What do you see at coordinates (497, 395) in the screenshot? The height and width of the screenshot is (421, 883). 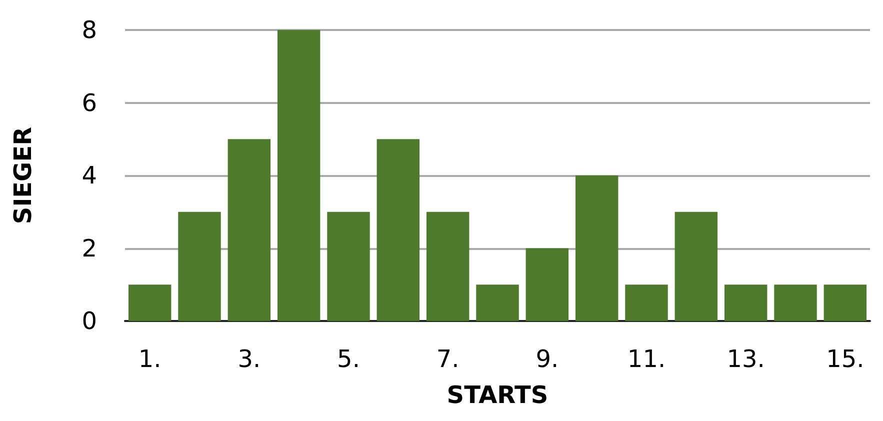 I see `x-axis-title: STARTS` at bounding box center [497, 395].